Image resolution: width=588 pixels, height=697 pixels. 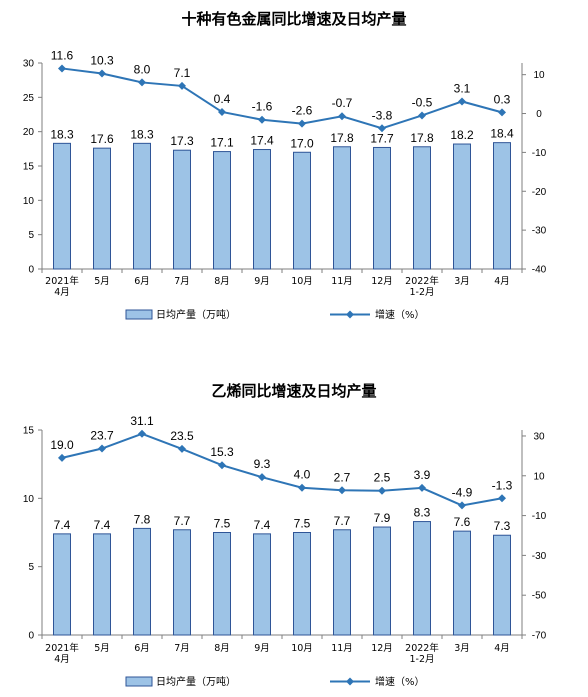 What do you see at coordinates (302, 111) in the screenshot?
I see `growth-value-label: -2.6` at bounding box center [302, 111].